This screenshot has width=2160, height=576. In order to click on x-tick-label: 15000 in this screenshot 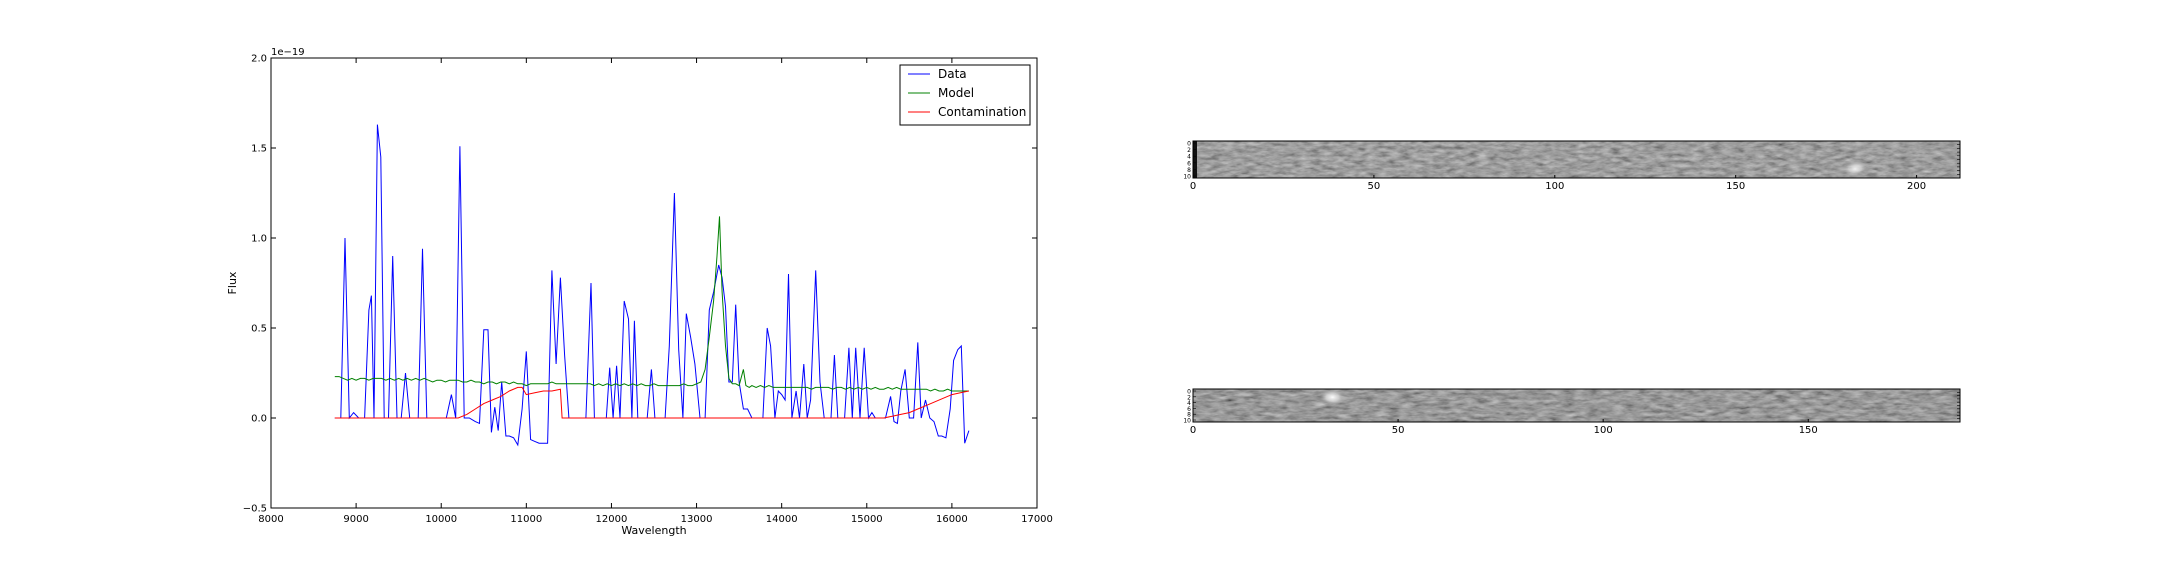, I will do `click(867, 519)`.